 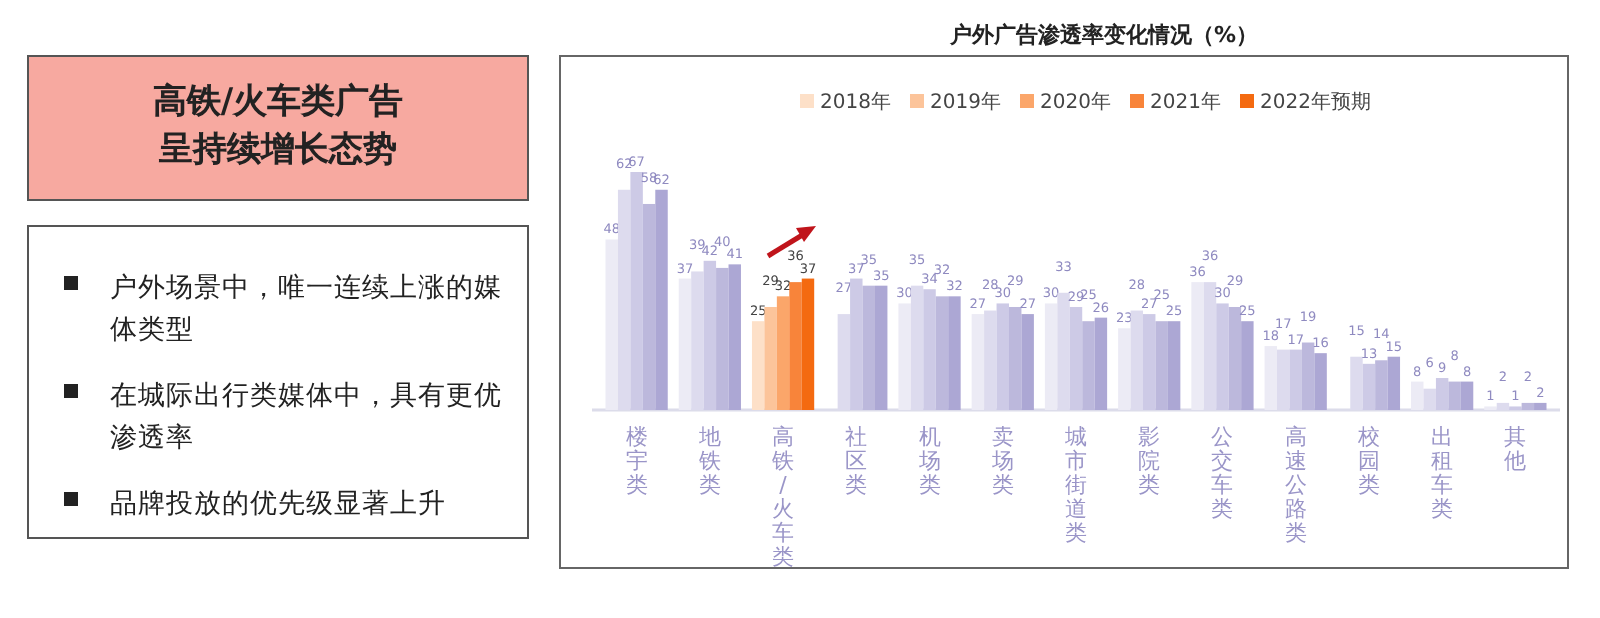 What do you see at coordinates (278, 126) in the screenshot?
I see `text: 高铁/火车类广告呈持续增长态势` at bounding box center [278, 126].